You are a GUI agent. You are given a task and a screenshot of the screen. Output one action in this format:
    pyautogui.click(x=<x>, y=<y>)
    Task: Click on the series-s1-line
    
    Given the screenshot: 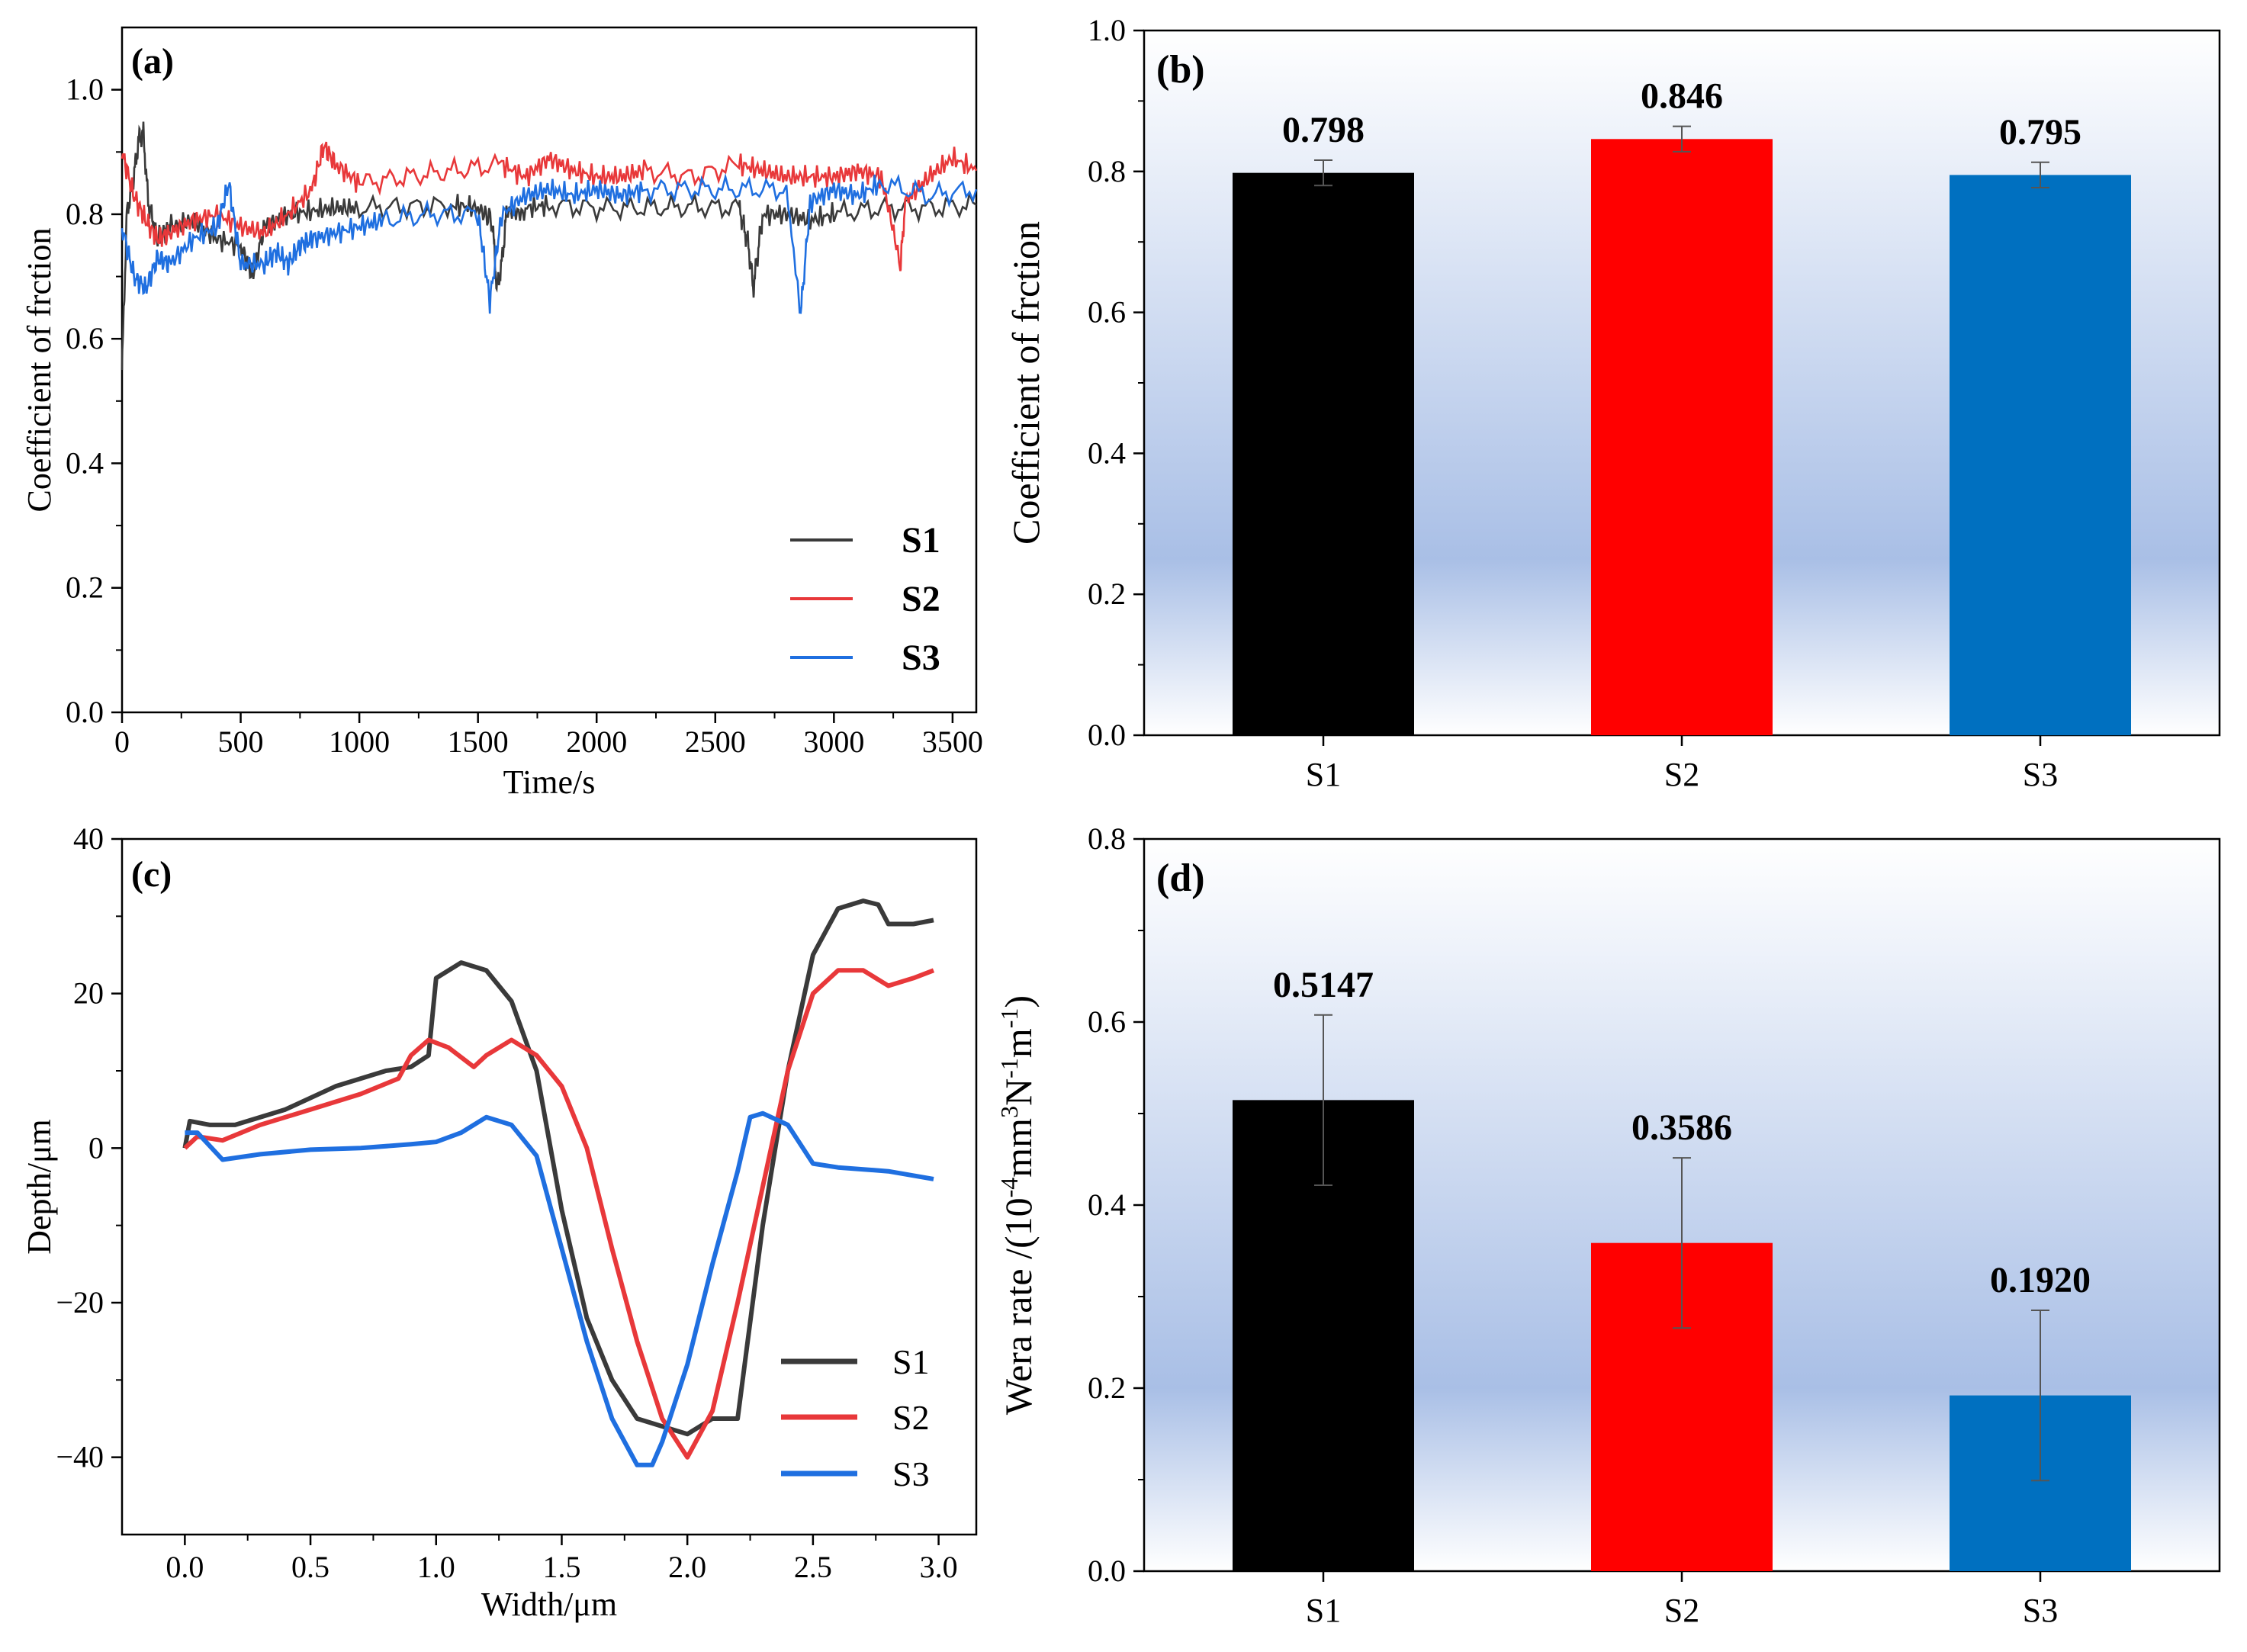 What is the action you would take?
    pyautogui.click(x=549, y=246)
    